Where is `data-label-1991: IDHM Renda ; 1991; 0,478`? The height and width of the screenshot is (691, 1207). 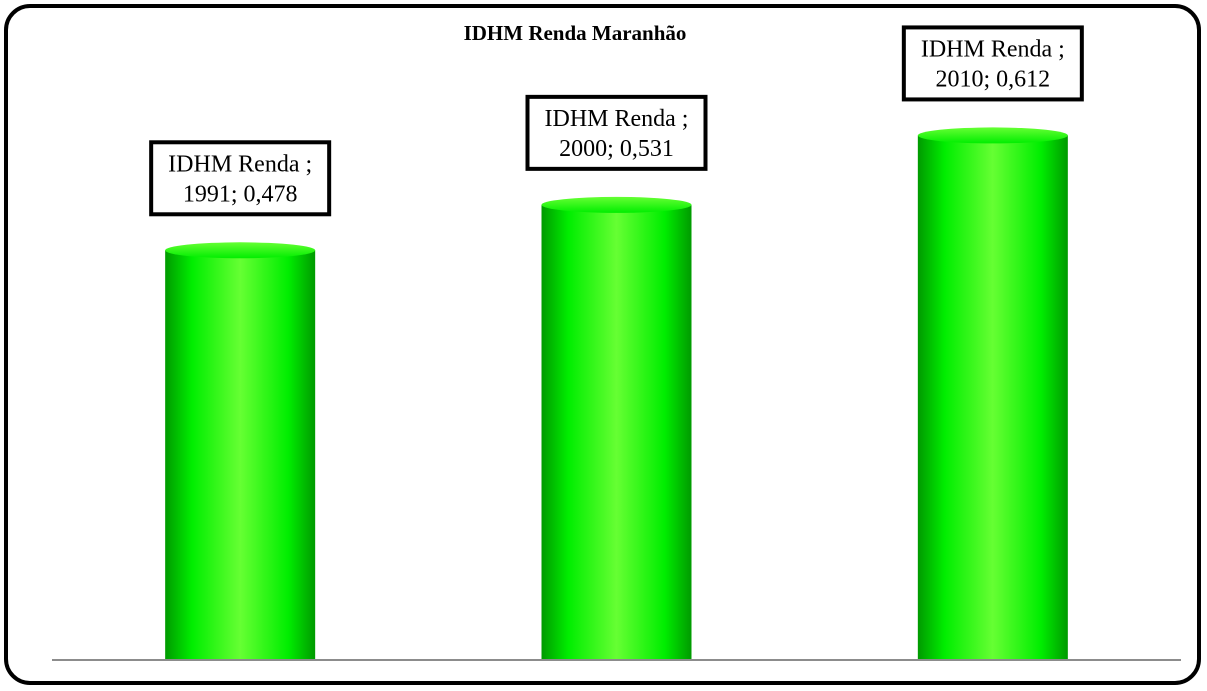 data-label-1991: IDHM Renda ; 1991; 0,478 is located at coordinates (240, 178).